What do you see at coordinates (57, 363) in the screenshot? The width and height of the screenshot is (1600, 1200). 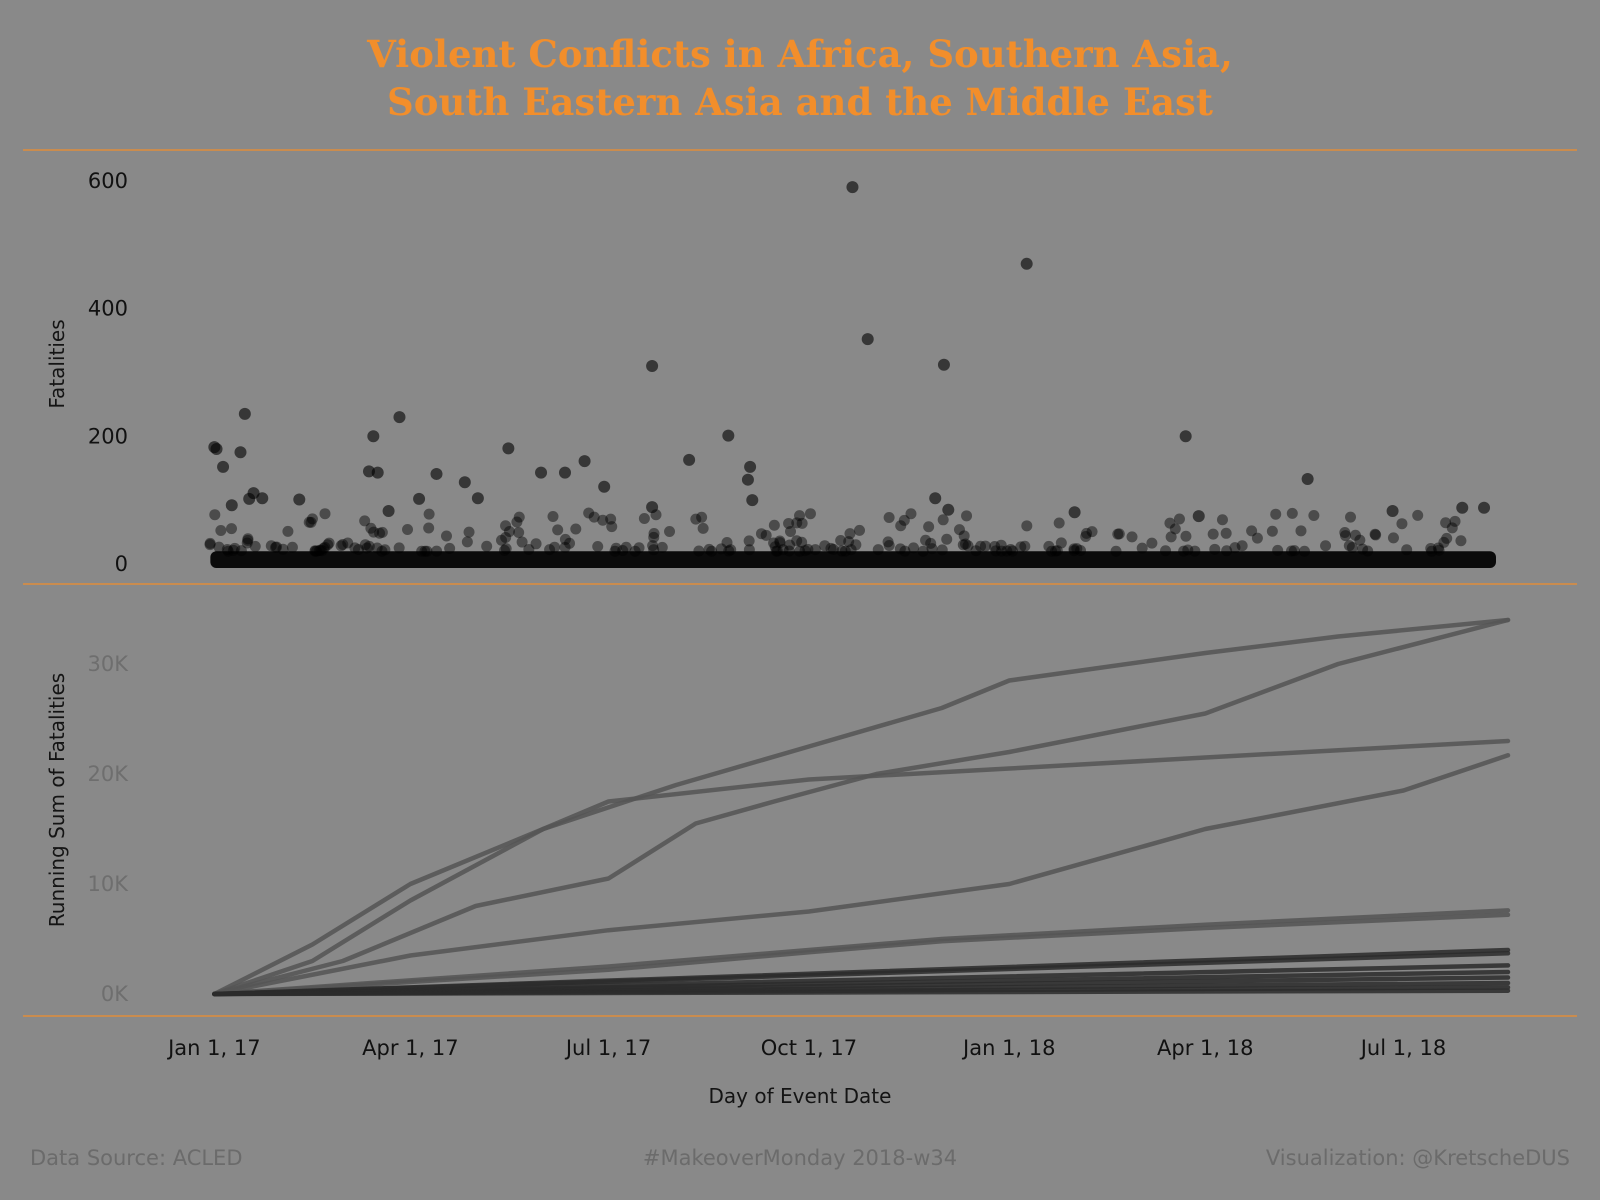 I see `y-axis-title-top: Fatalities` at bounding box center [57, 363].